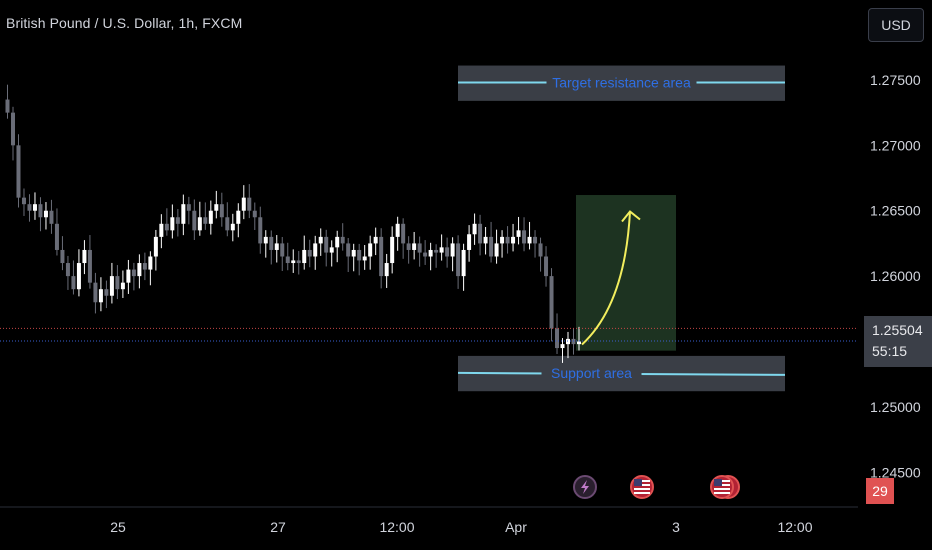 This screenshot has width=932, height=550. Describe the element at coordinates (124, 23) in the screenshot. I see `chart-title: British Pound / U.S. Dollar, 1h, FXCM` at that location.